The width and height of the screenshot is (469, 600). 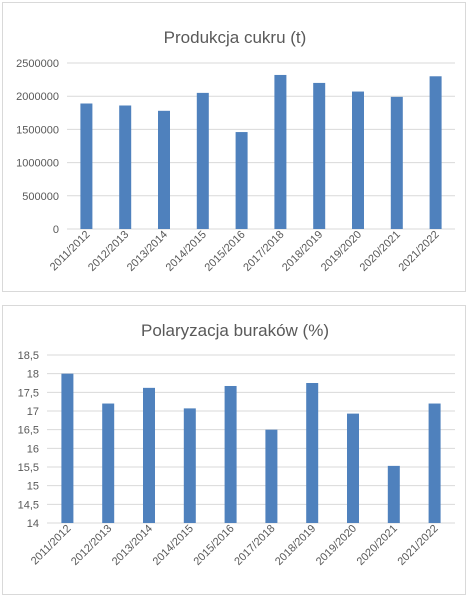 What do you see at coordinates (235, 330) in the screenshot?
I see `chart-title: Polaryzacja buraków (%)` at bounding box center [235, 330].